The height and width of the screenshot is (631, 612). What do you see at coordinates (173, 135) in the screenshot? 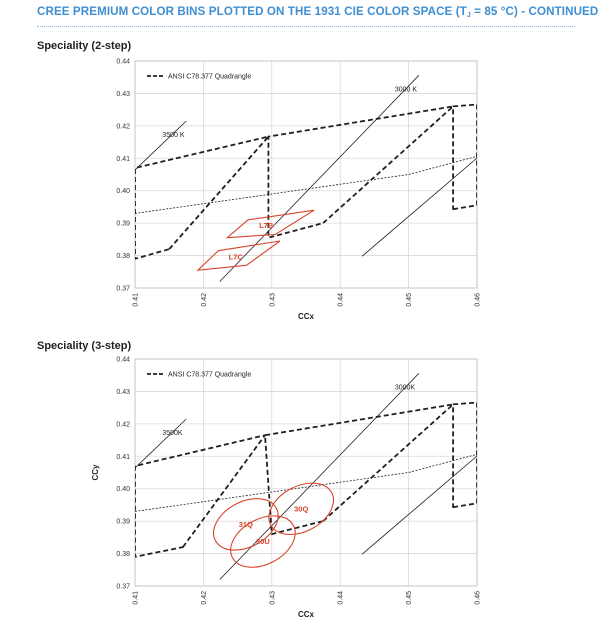
I see `cct-line-label: 3500 K` at bounding box center [173, 135].